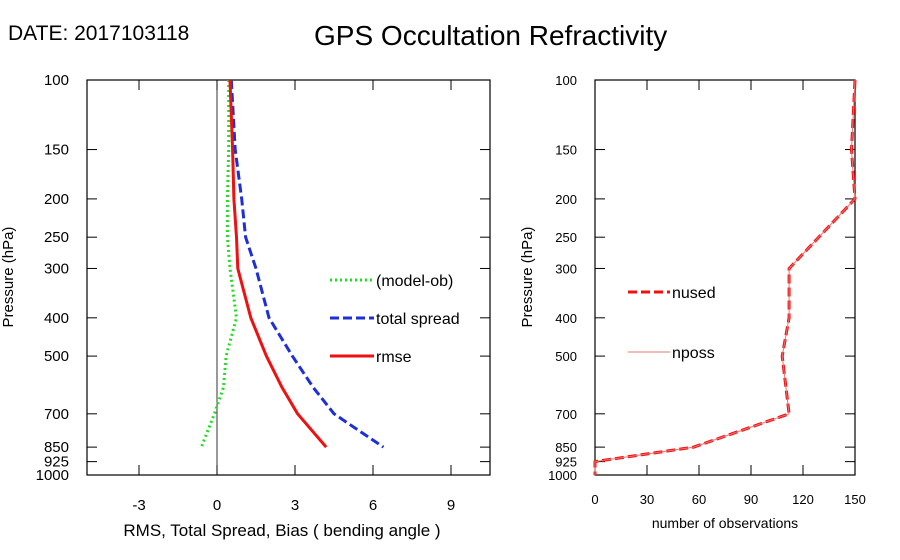 The width and height of the screenshot is (900, 560). I want to click on left-ytick-label: 500, so click(56, 356).